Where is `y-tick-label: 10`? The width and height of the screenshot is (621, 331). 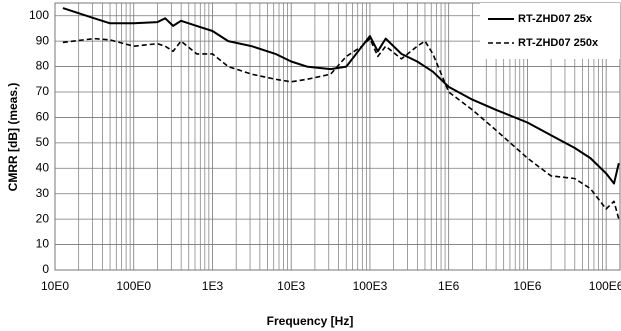 y-tick-label: 10 is located at coordinates (43, 244).